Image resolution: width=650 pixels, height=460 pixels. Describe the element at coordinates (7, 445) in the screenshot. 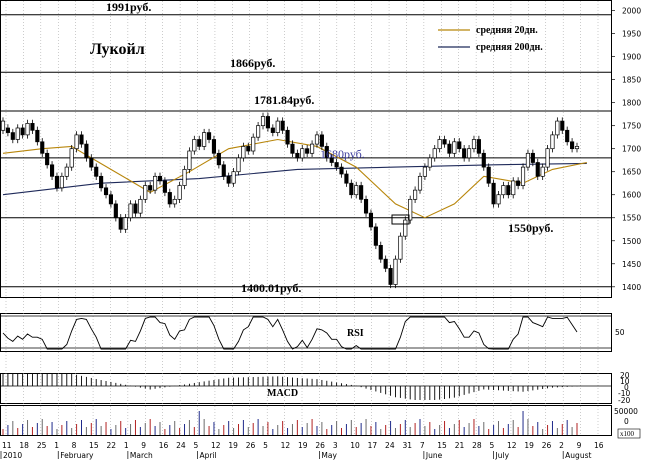

I see `day-label: 11` at that location.